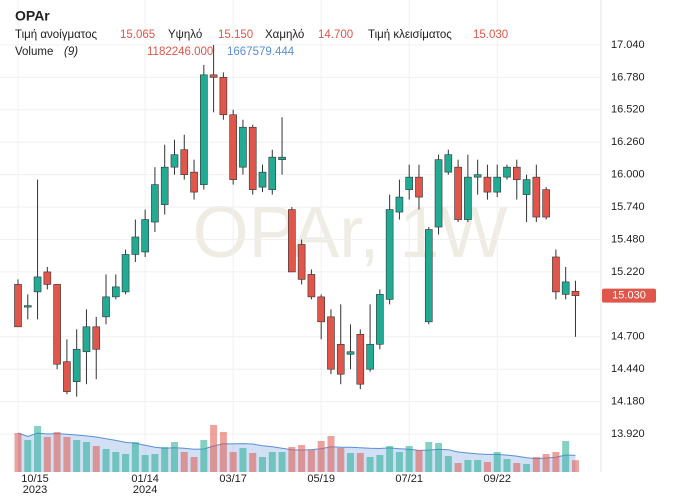 This screenshot has height=499, width=700. Describe the element at coordinates (628, 110) in the screenshot. I see `y-tick-label: 16.520` at that location.